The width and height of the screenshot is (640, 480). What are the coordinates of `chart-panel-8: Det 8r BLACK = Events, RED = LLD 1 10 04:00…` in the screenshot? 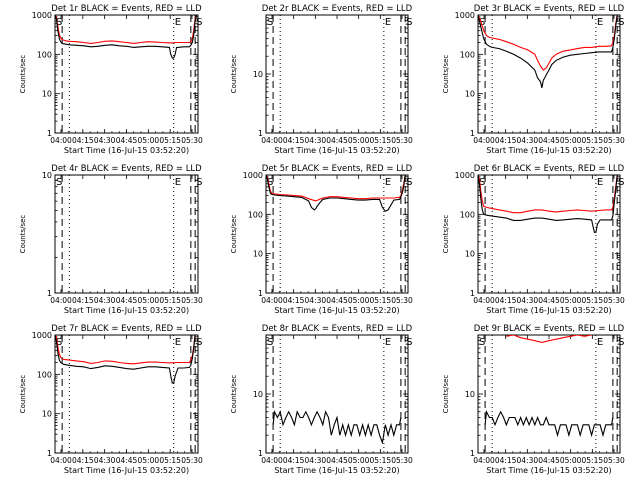 It's located at (321, 399).